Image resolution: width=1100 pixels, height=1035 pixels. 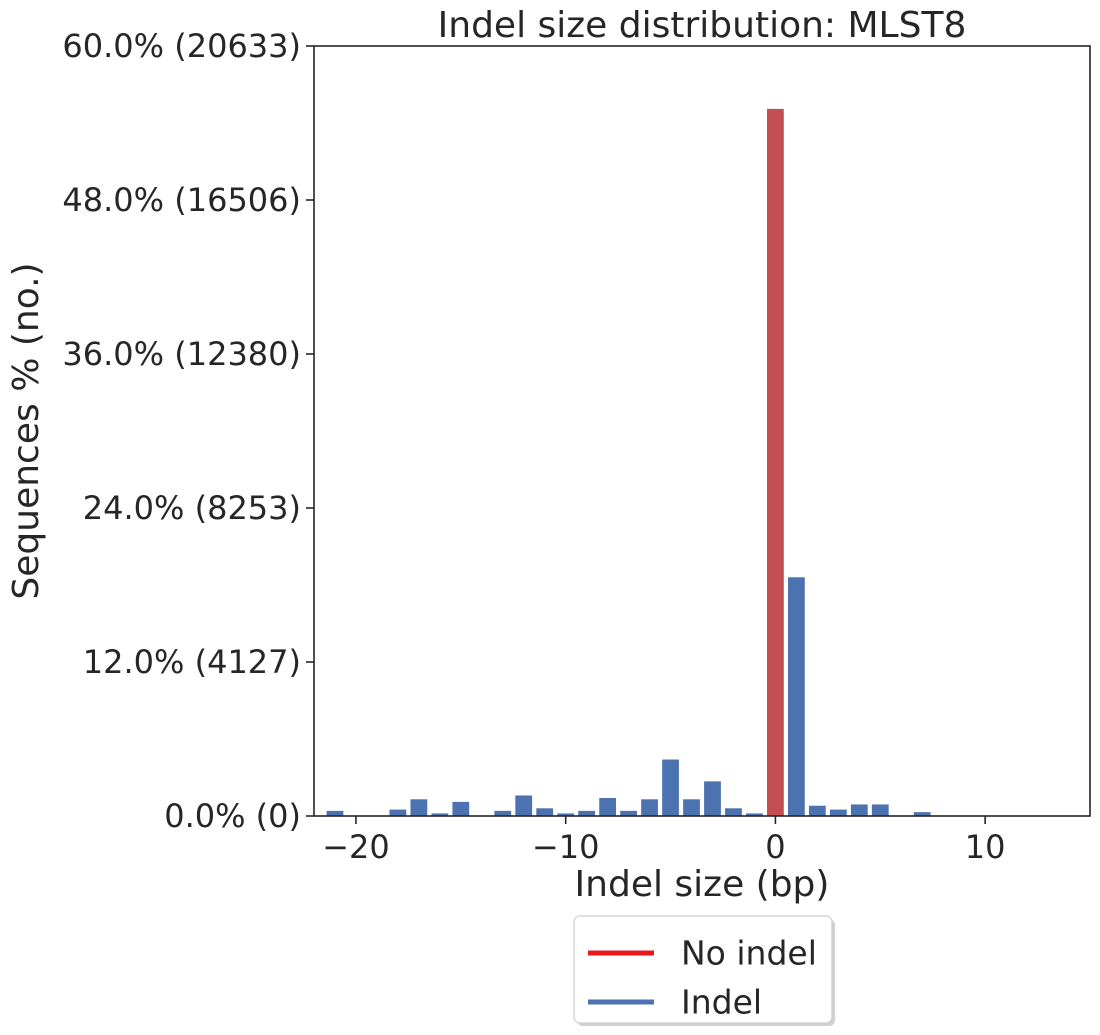 What do you see at coordinates (754, 814) in the screenshot?
I see `bar-indel--1` at bounding box center [754, 814].